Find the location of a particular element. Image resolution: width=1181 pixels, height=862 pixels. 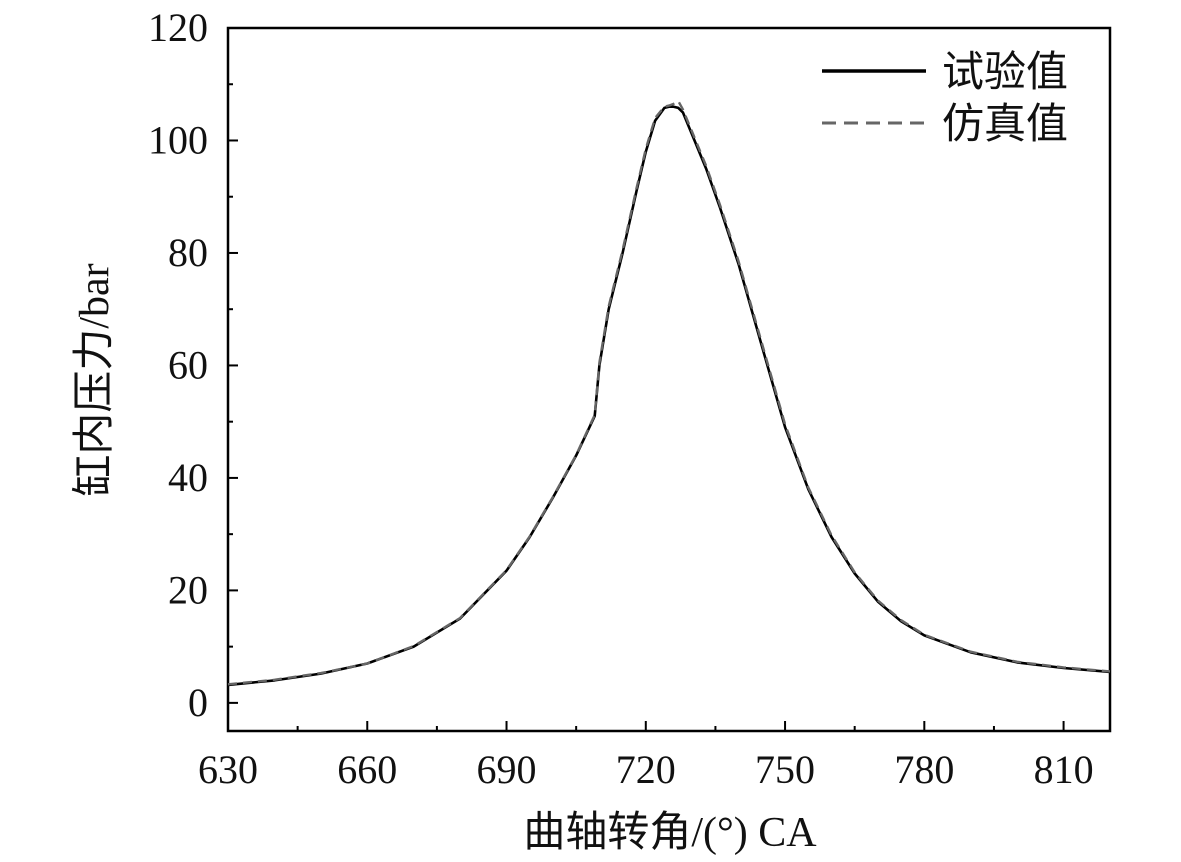

legend-label-1: 试验值 is located at coordinates (1005, 72).